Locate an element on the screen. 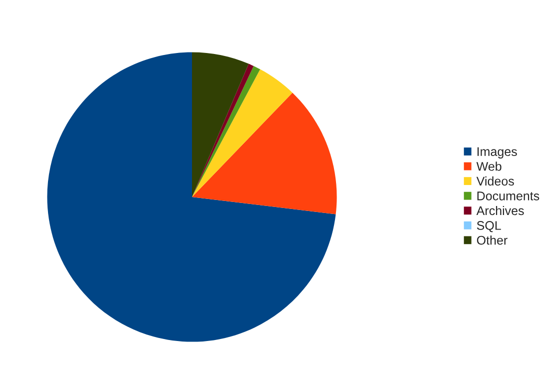 Image resolution: width=556 pixels, height=392 pixels. legend-label: Images is located at coordinates (497, 152).